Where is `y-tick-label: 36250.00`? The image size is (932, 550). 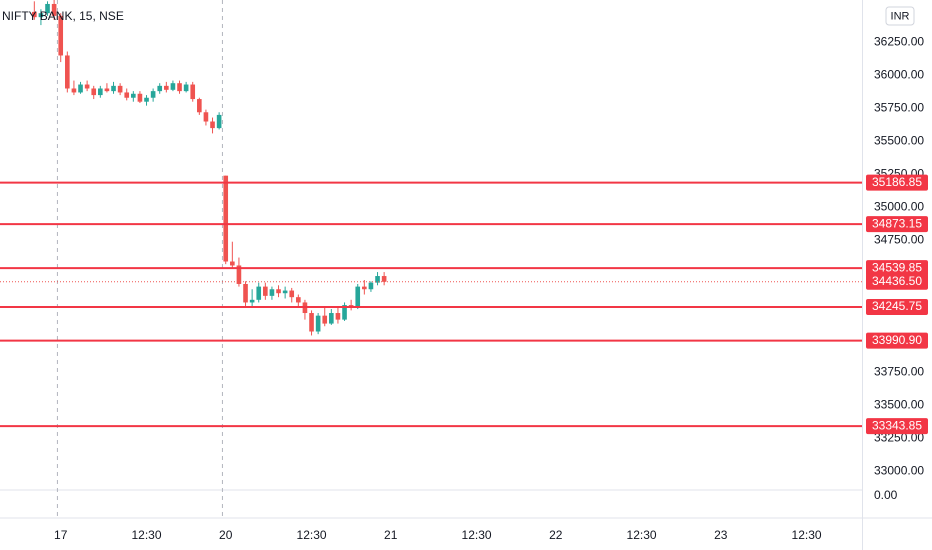
y-tick-label: 36250.00 is located at coordinates (899, 41).